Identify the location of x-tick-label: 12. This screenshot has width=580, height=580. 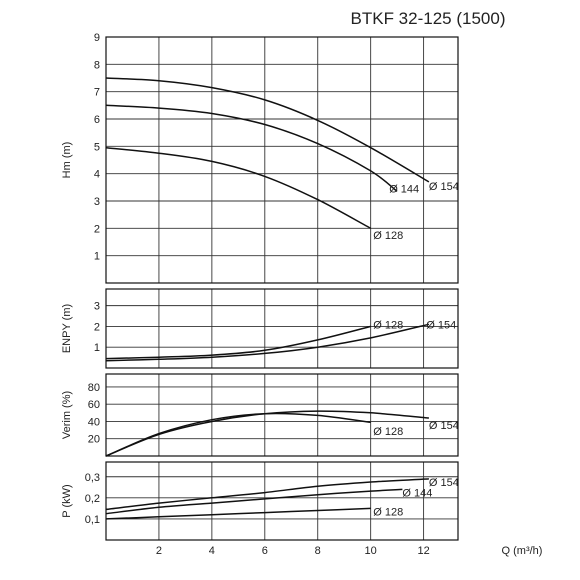
(423, 551).